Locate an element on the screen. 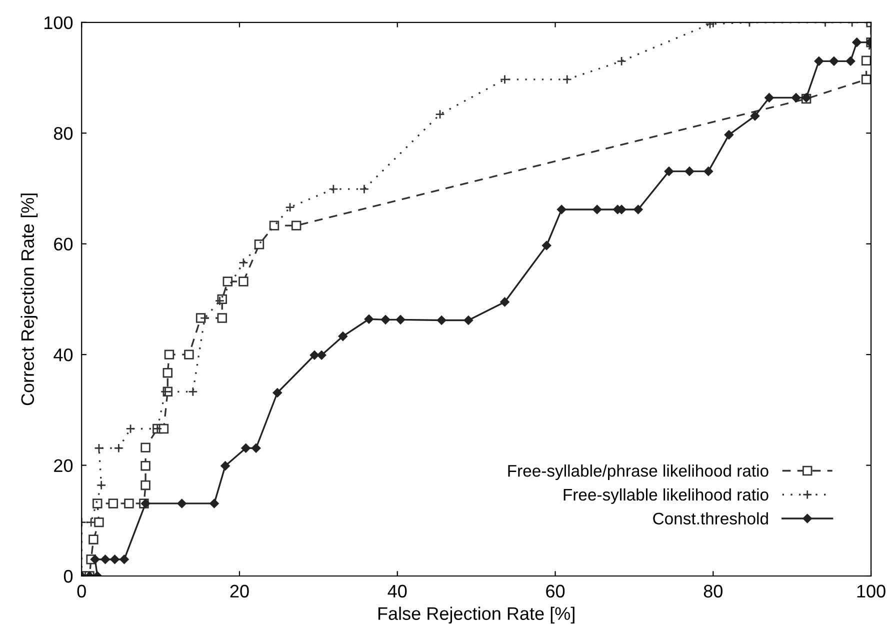 The width and height of the screenshot is (887, 640). x-tick-label: 100 is located at coordinates (871, 591).